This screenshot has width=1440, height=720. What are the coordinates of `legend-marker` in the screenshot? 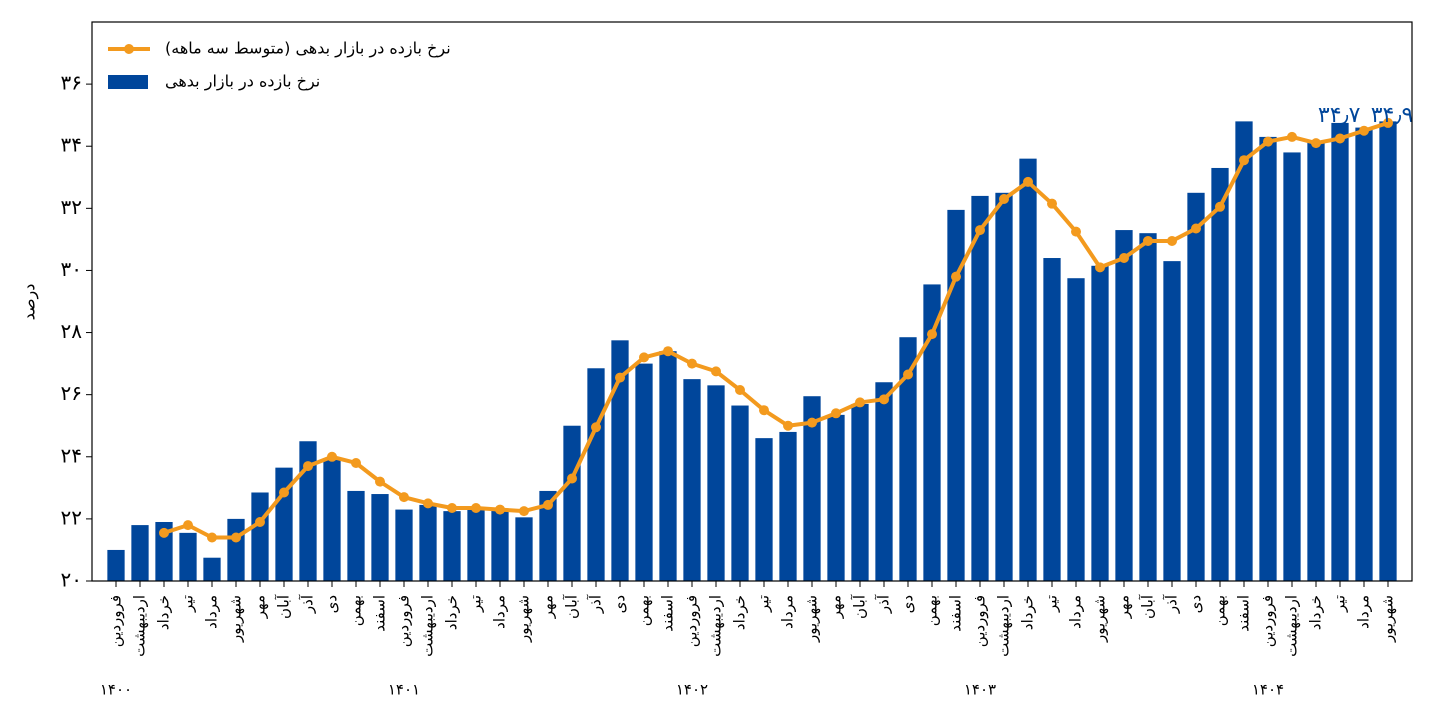 It's located at (129, 49).